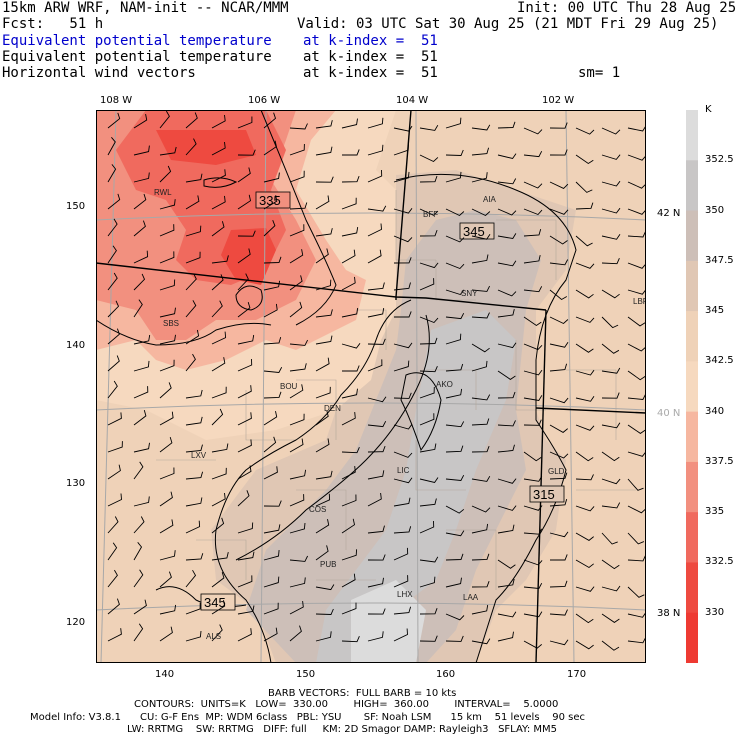  I want to click on barb-legend: BARB VECTORS: FULL BARB = 10 kts, so click(362, 693).